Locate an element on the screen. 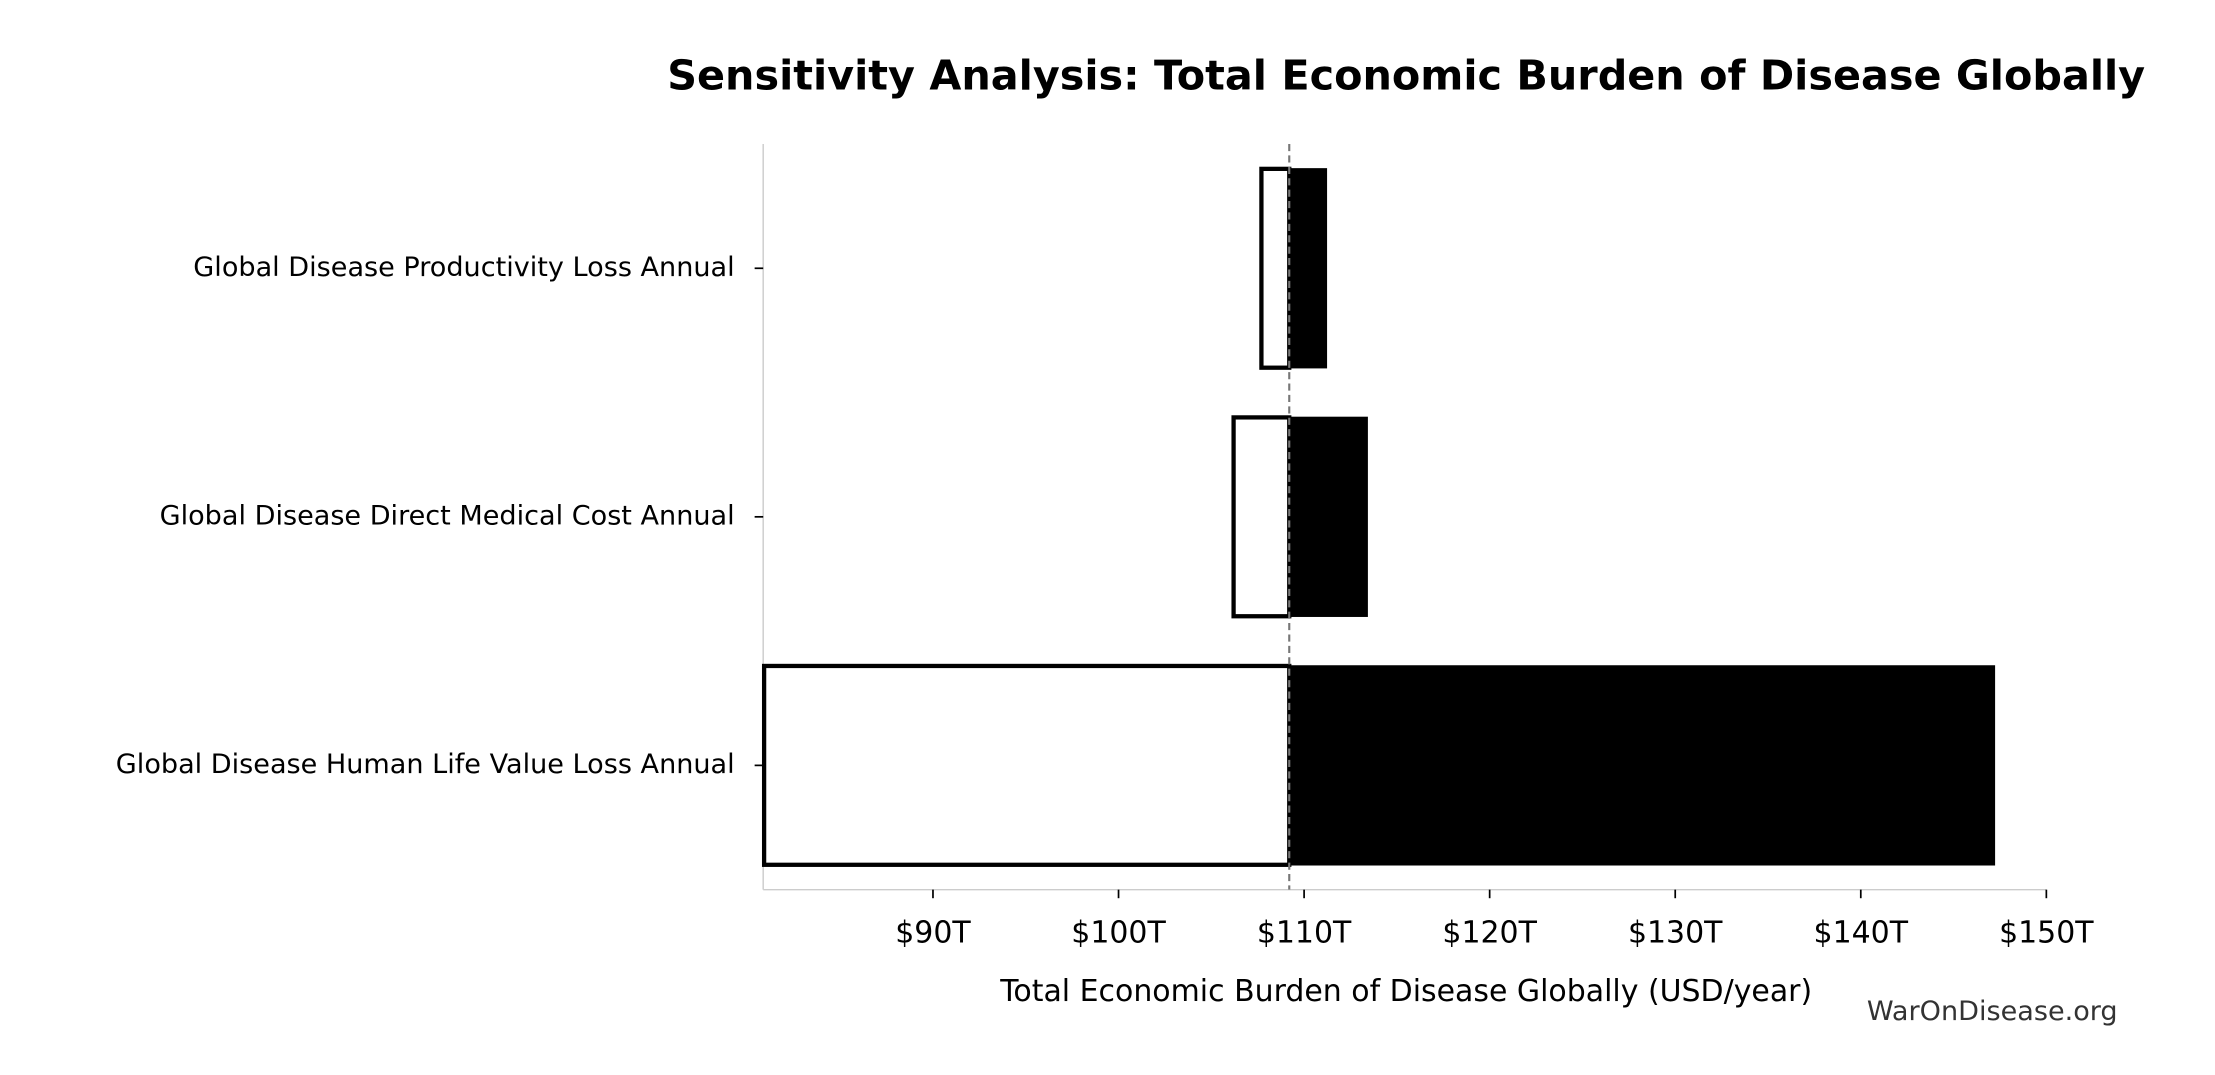 The image size is (2215, 1075). x-tick-label: $120T is located at coordinates (1489, 932).